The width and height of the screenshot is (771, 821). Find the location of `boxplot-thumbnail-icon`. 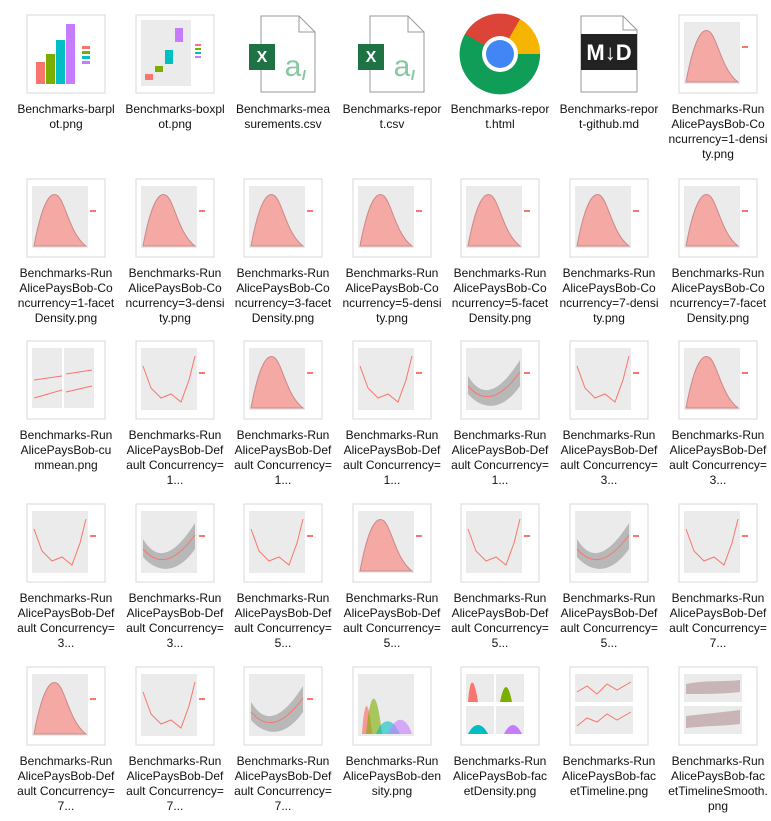

boxplot-thumbnail-icon is located at coordinates (175, 54).